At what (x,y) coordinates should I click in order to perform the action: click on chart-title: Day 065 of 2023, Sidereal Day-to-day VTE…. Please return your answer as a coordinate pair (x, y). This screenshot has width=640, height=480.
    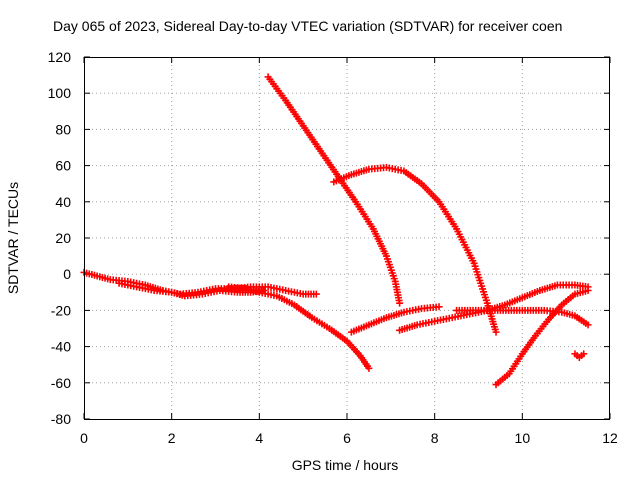
    Looking at the image, I should click on (307, 26).